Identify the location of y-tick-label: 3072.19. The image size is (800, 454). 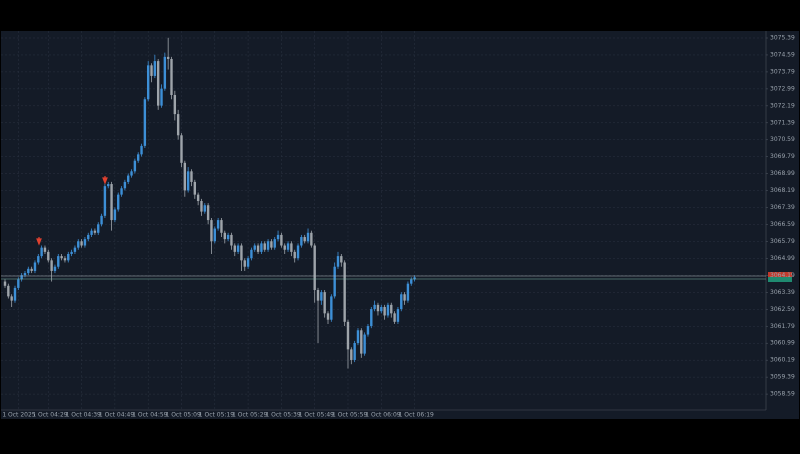
(782, 105).